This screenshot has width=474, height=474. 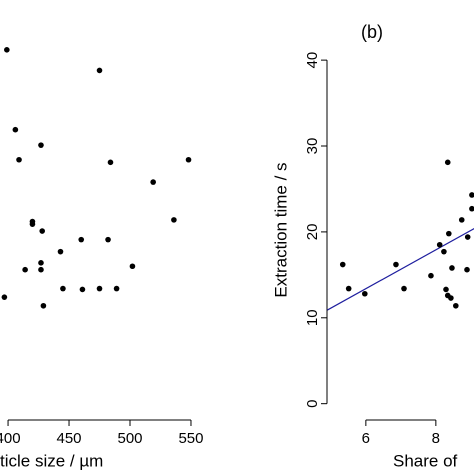 I want to click on x-tick-label: 500, so click(x=129, y=438).